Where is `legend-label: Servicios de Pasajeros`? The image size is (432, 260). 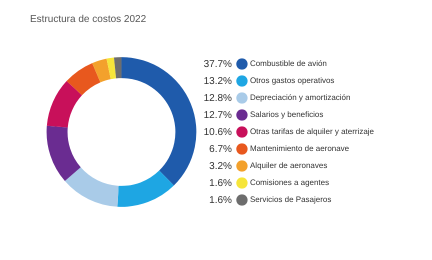 legend-label: Servicios de Pasajeros is located at coordinates (291, 199).